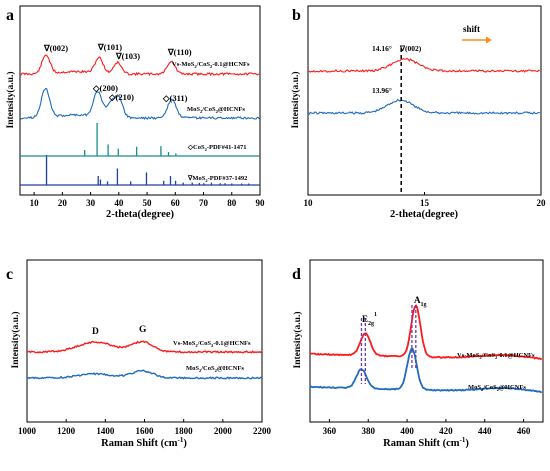 The height and width of the screenshot is (471, 550). What do you see at coordinates (382, 90) in the screenshot?
I see `peak-label-1396: 13.96°` at bounding box center [382, 90].